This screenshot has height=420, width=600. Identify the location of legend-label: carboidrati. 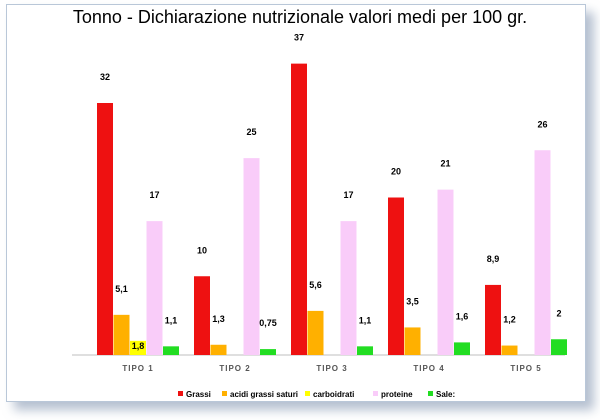
(333, 394).